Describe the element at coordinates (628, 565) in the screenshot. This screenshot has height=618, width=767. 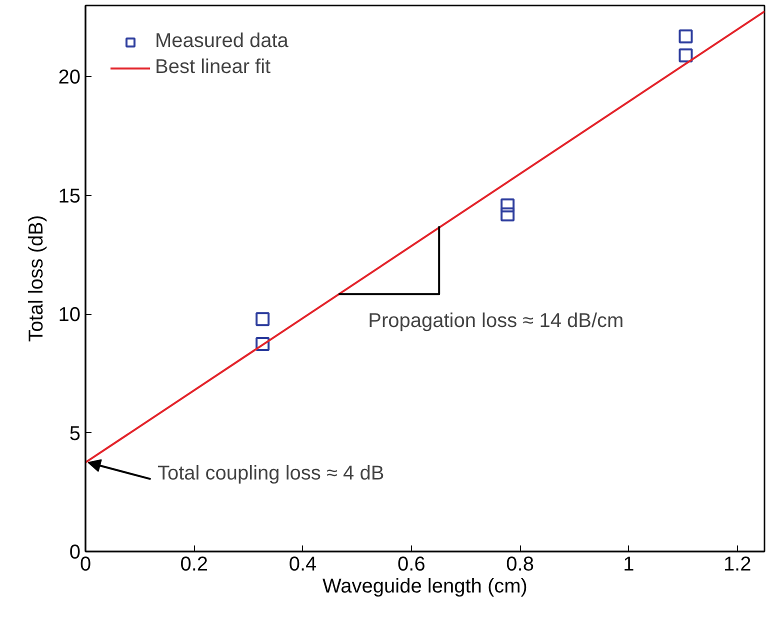
I see `x-tick-label: 1` at that location.